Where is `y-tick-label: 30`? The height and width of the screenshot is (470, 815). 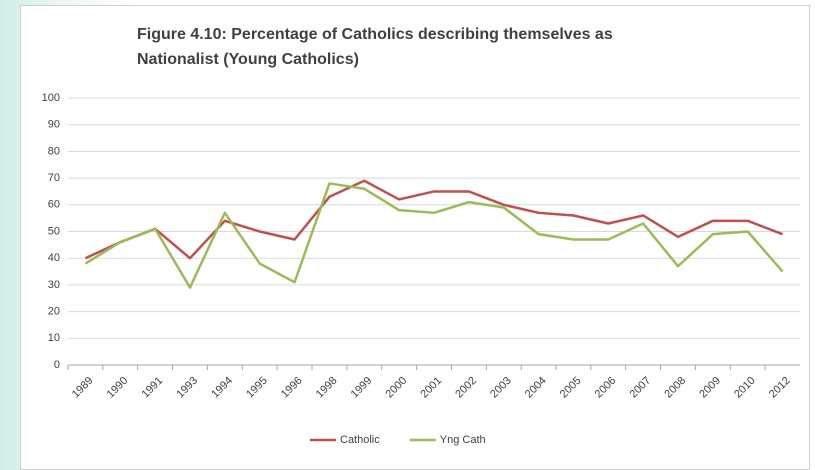 y-tick-label: 30 is located at coordinates (54, 285).